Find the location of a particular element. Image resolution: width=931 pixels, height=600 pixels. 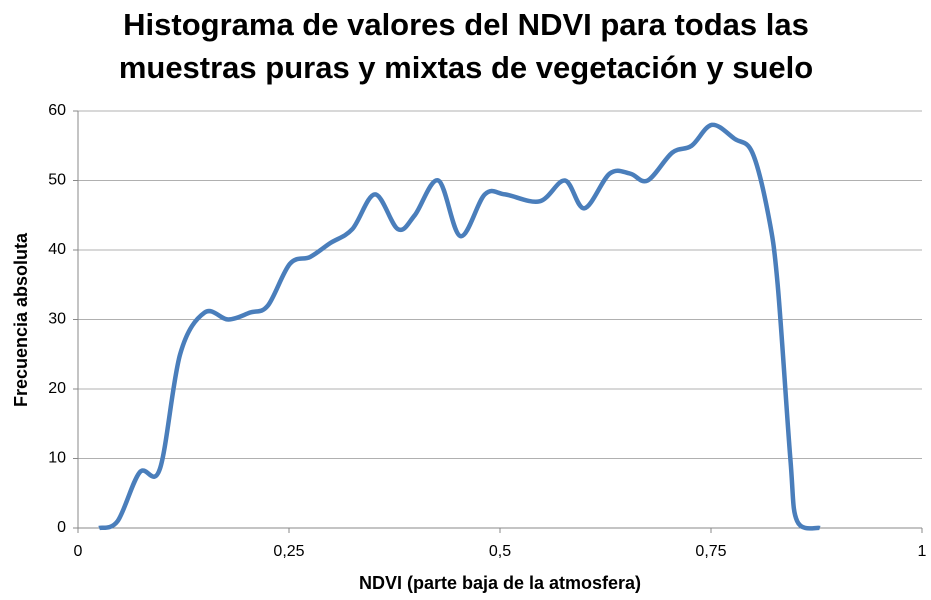

y-tick-label: 40 is located at coordinates (57, 249).